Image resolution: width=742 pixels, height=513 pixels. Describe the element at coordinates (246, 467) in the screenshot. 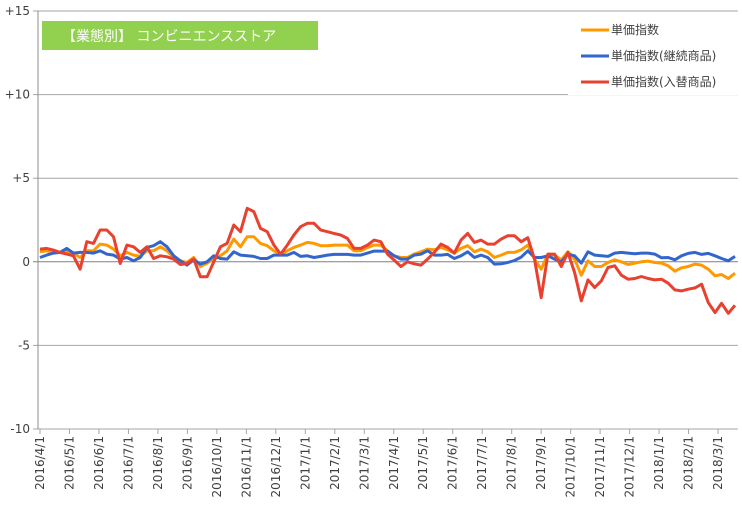

I see `x-tick-label: 2016/11/1` at that location.